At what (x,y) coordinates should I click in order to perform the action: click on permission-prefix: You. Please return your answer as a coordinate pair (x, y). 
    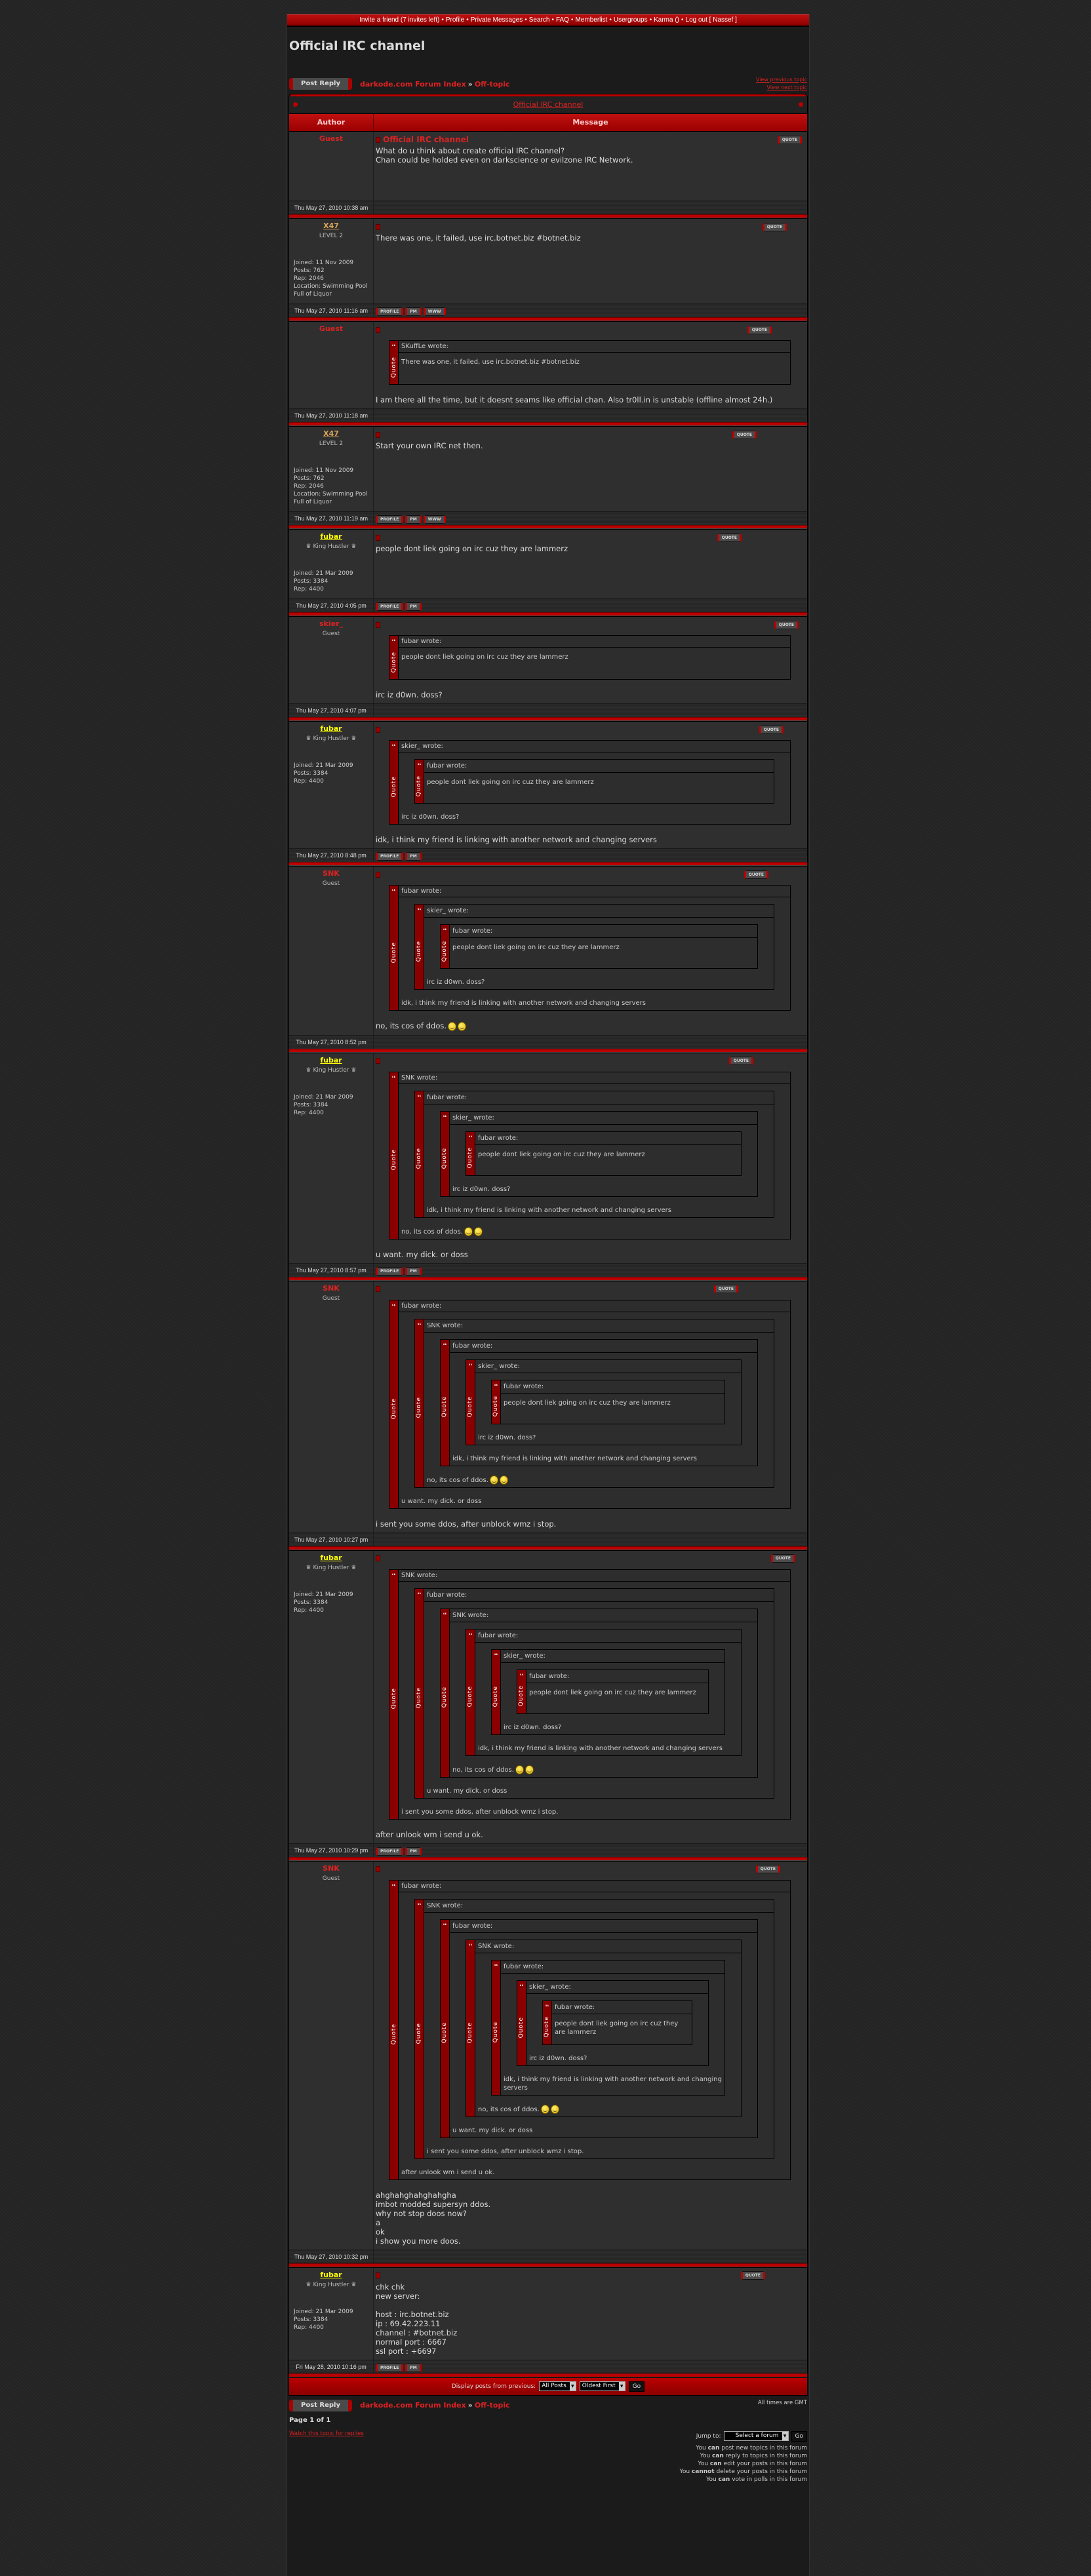
    Looking at the image, I should click on (712, 2479).